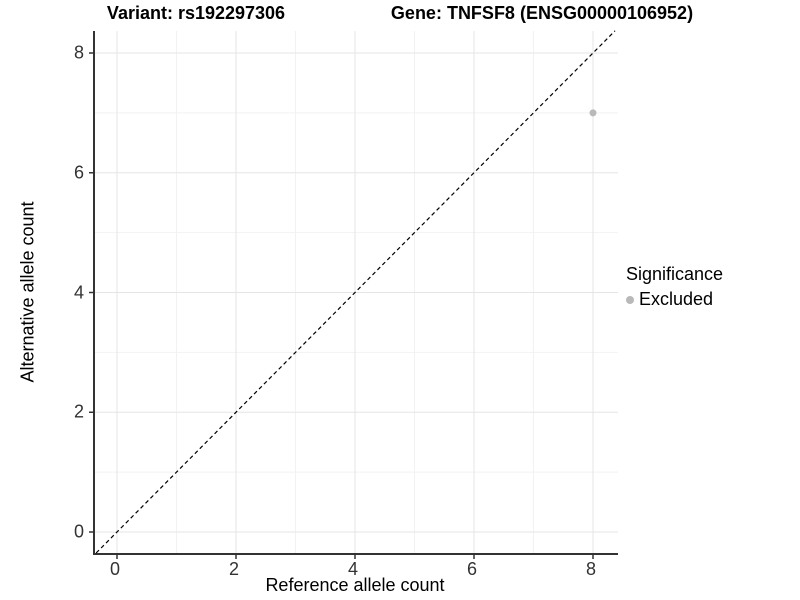 The height and width of the screenshot is (600, 800). I want to click on data-point, so click(593, 113).